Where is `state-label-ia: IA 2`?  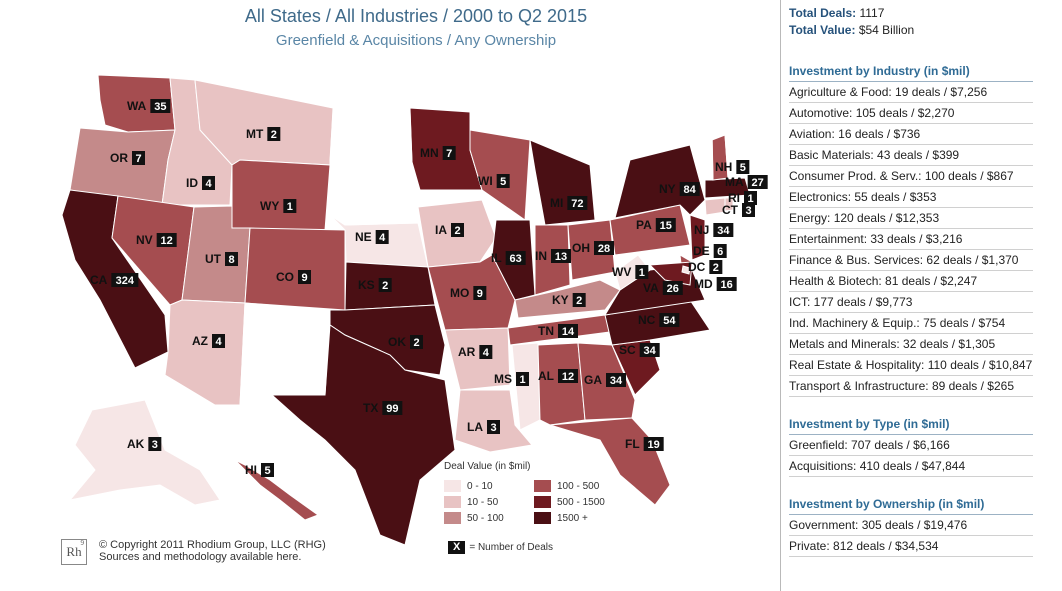
state-label-ia: IA 2 is located at coordinates (449, 230).